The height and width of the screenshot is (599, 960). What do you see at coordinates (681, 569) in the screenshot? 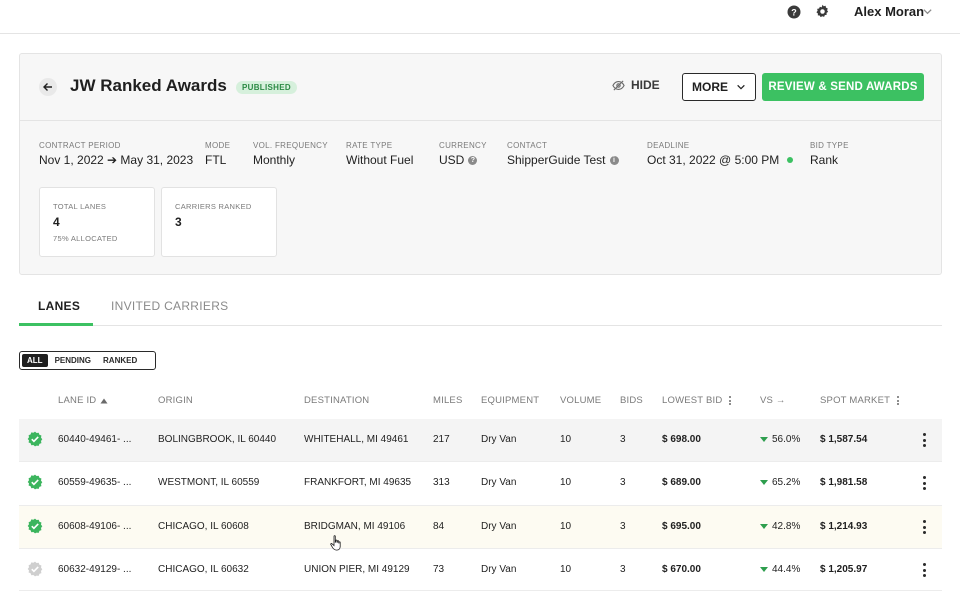
I see `cell-lowest-bid: $ 670.00` at bounding box center [681, 569].